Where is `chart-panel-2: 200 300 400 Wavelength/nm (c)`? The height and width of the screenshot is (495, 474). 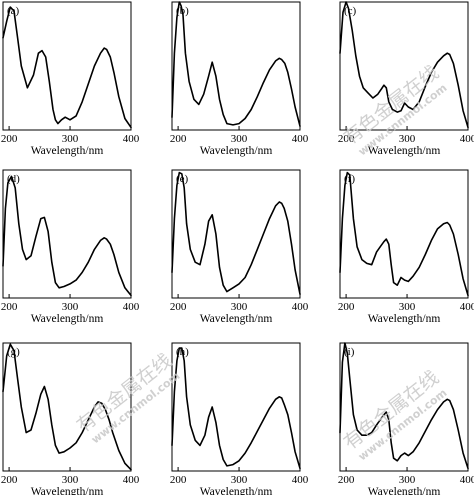
chart-panel-2: 200 300 400 Wavelength/nm (c) is located at coordinates (406, 79).